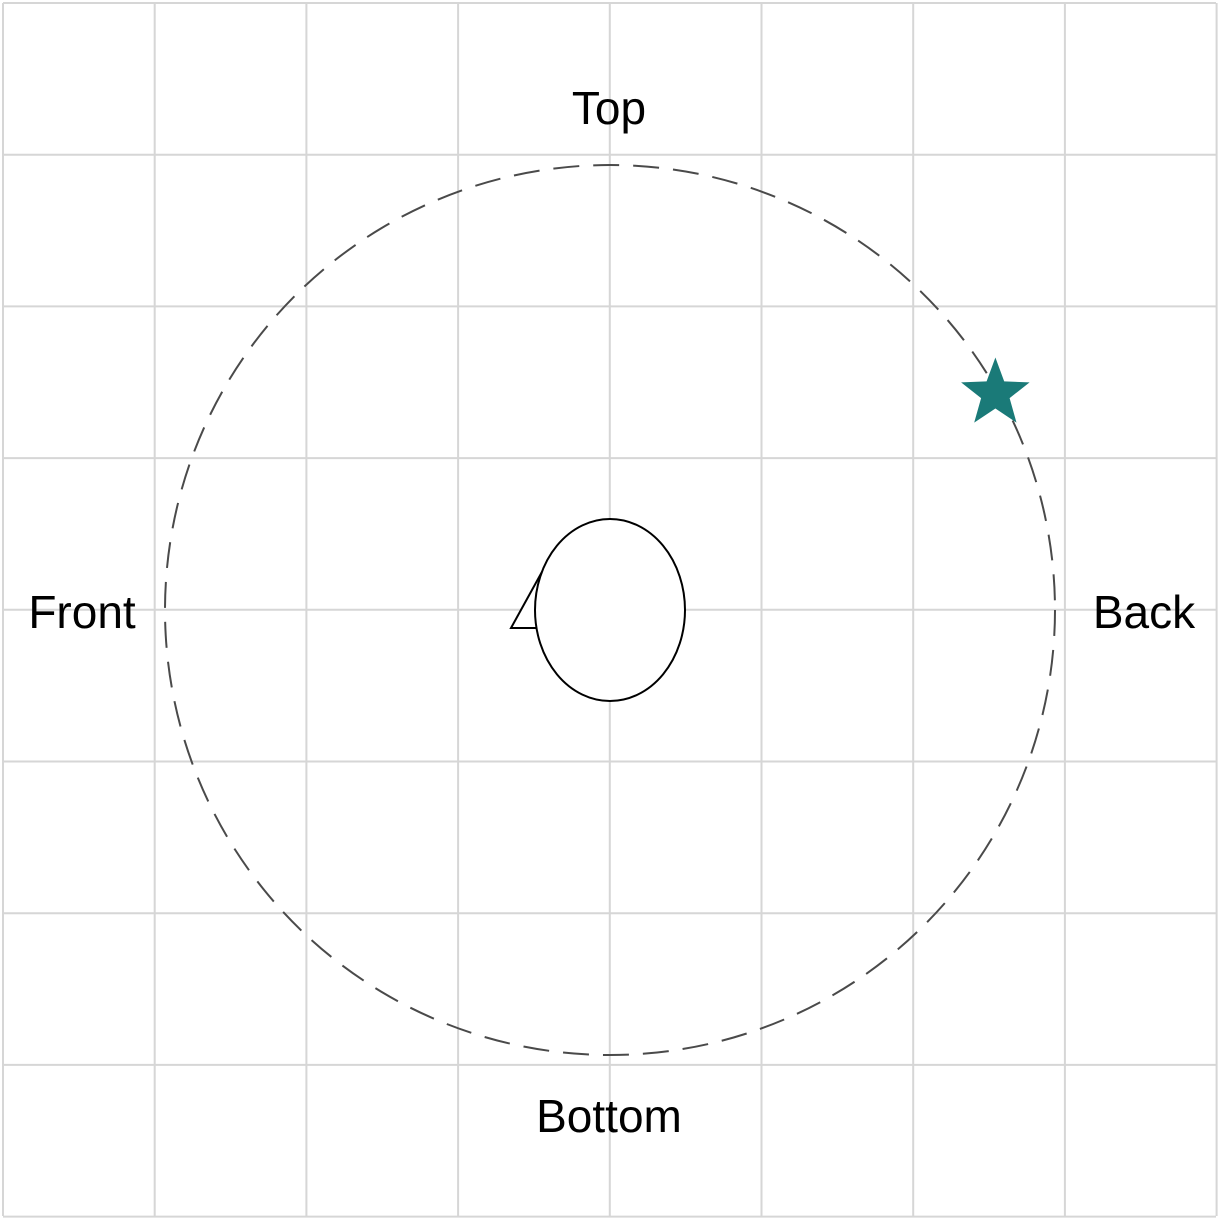 The height and width of the screenshot is (1220, 1220). Describe the element at coordinates (82, 612) in the screenshot. I see `label-front: Front` at that location.